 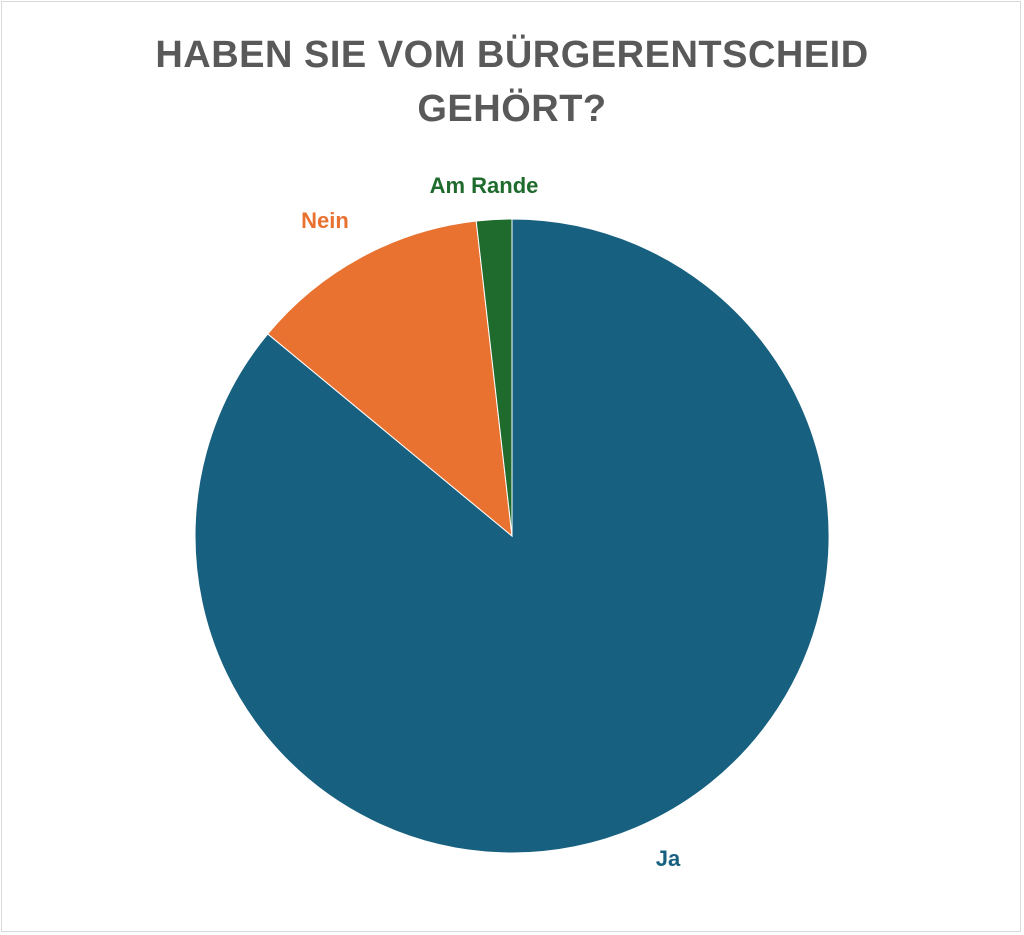 What do you see at coordinates (390, 379) in the screenshot?
I see `slice-nein` at bounding box center [390, 379].